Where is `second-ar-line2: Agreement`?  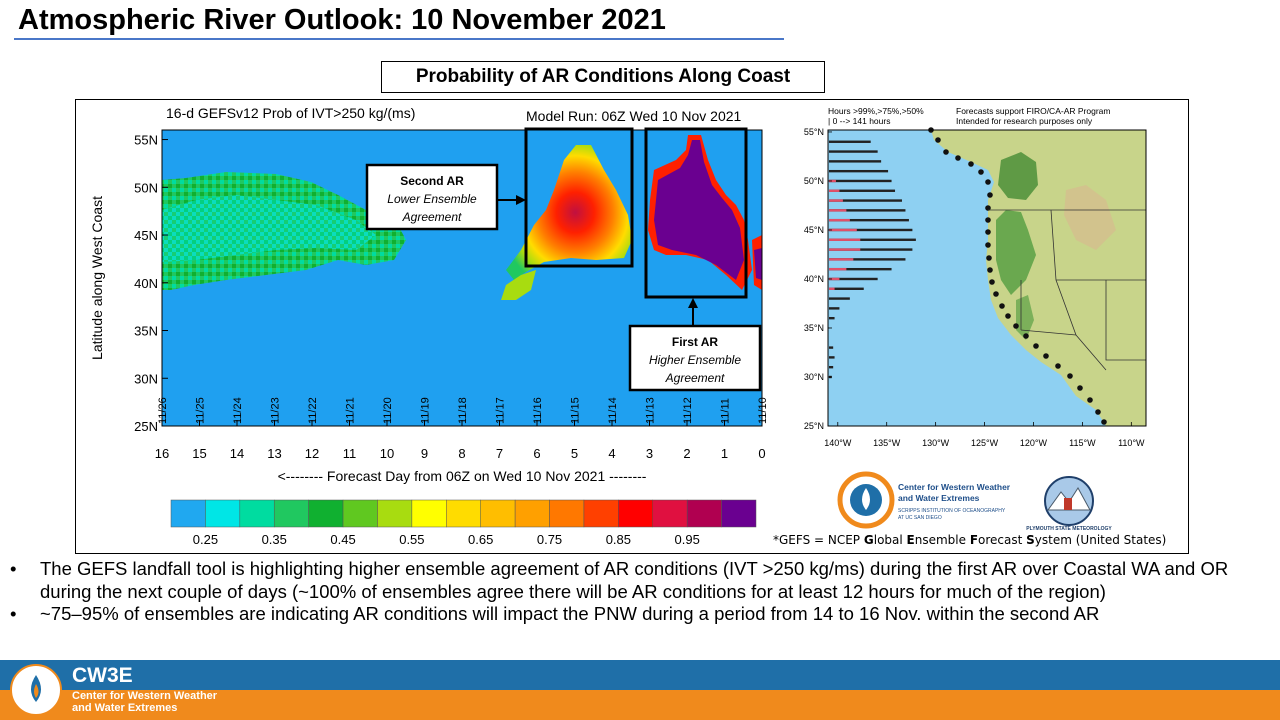 second-ar-line2: Agreement is located at coordinates (432, 217).